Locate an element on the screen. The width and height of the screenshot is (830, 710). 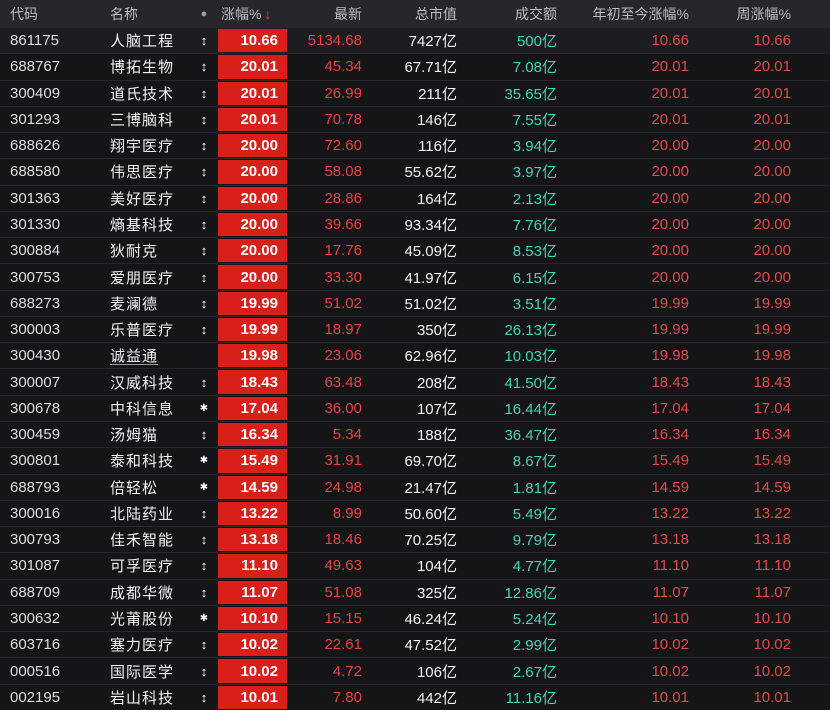
stock-name: 倍轻松 is located at coordinates (147, 487).